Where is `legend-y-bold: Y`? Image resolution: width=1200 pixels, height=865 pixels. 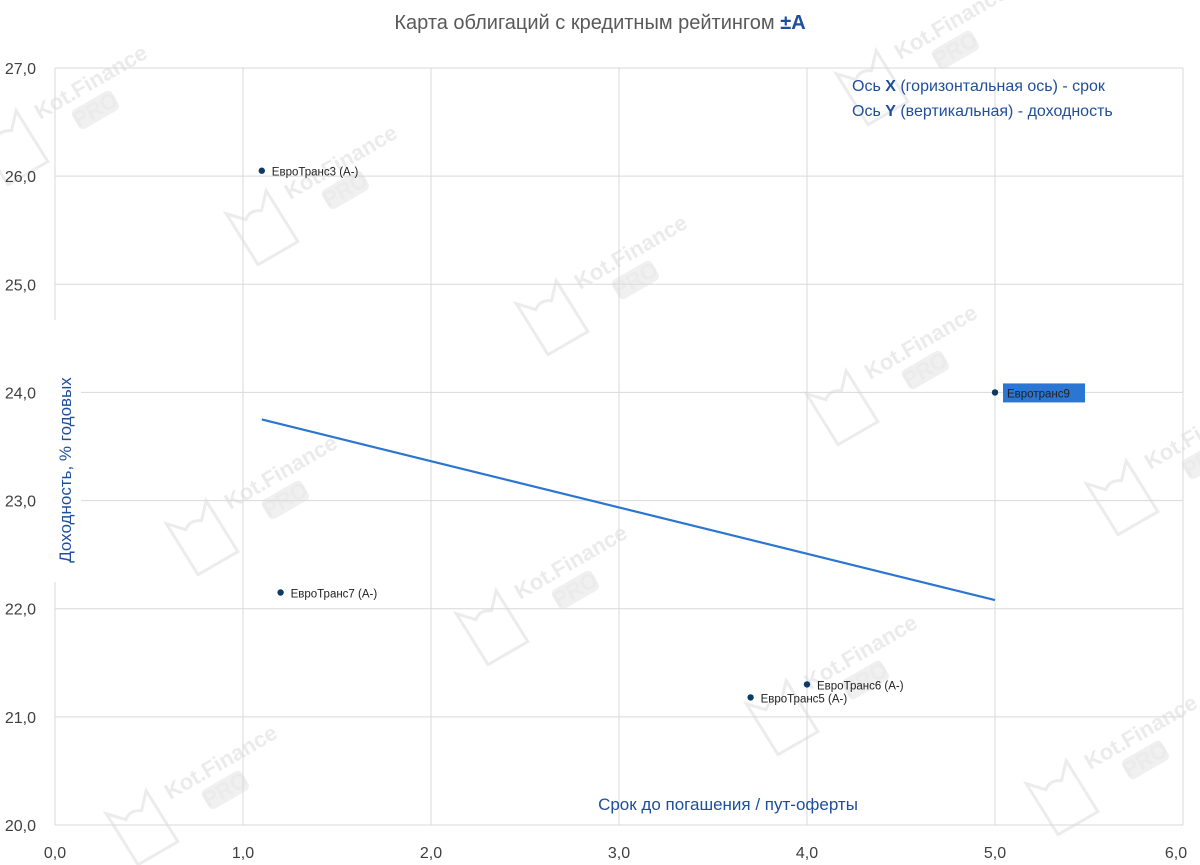
legend-y-bold: Y is located at coordinates (890, 111).